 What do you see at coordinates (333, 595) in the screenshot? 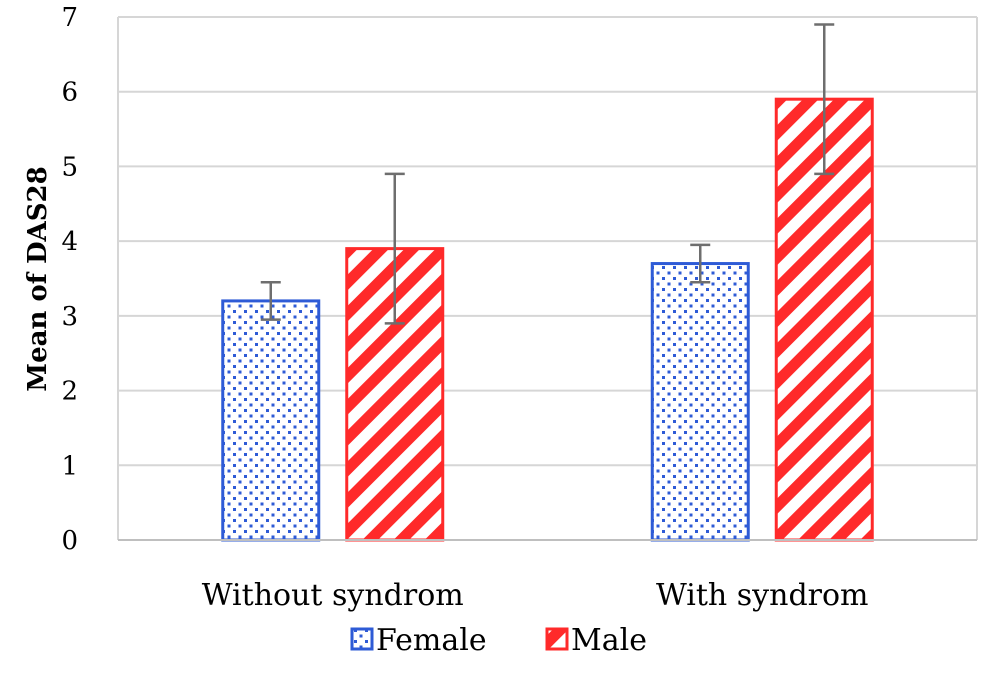
I see `x-category-label: Without syndrom` at bounding box center [333, 595].